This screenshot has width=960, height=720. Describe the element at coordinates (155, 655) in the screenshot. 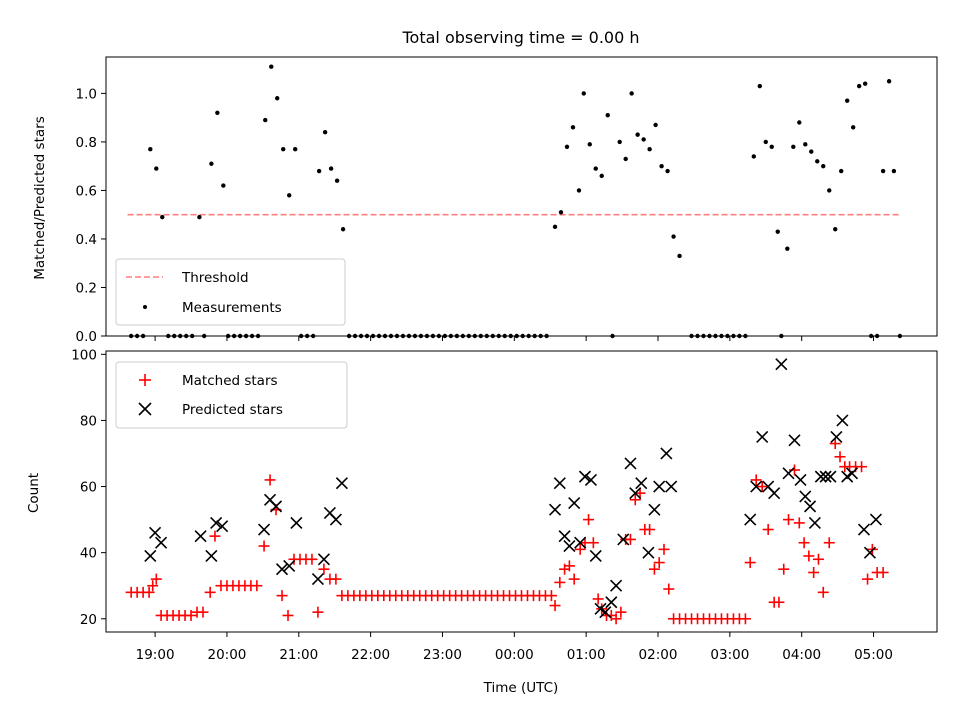

I see `x-tick-label: 19:00` at that location.